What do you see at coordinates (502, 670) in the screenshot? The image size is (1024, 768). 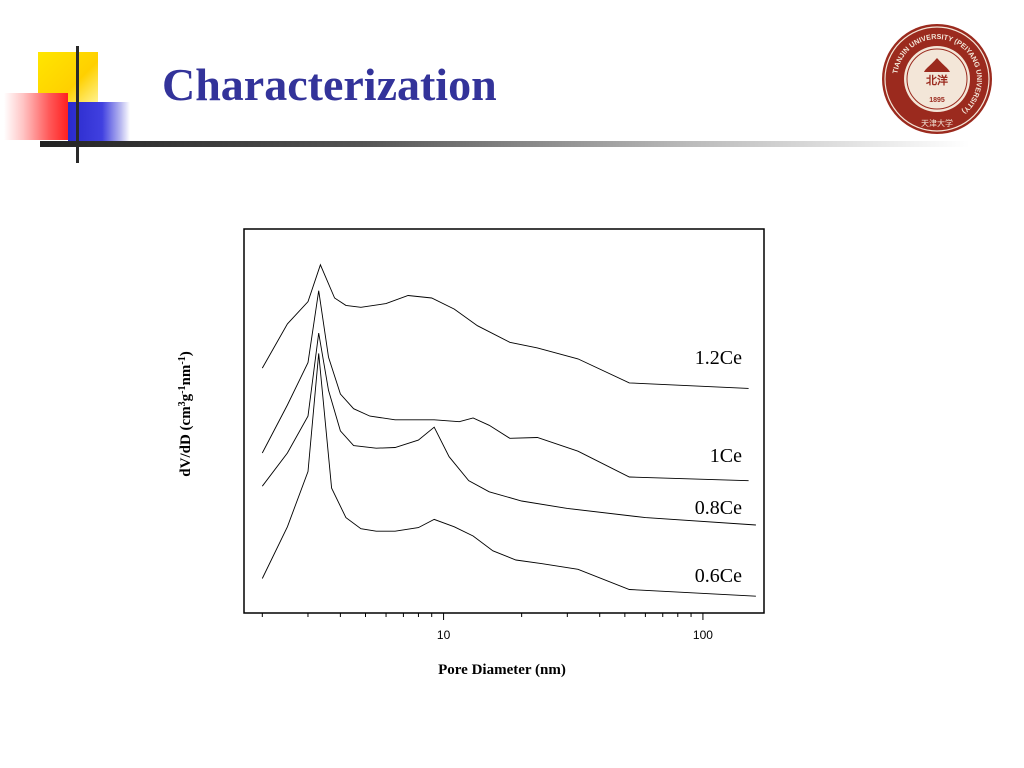 I see `x-axis-title: Pore Diameter (nm)` at bounding box center [502, 670].